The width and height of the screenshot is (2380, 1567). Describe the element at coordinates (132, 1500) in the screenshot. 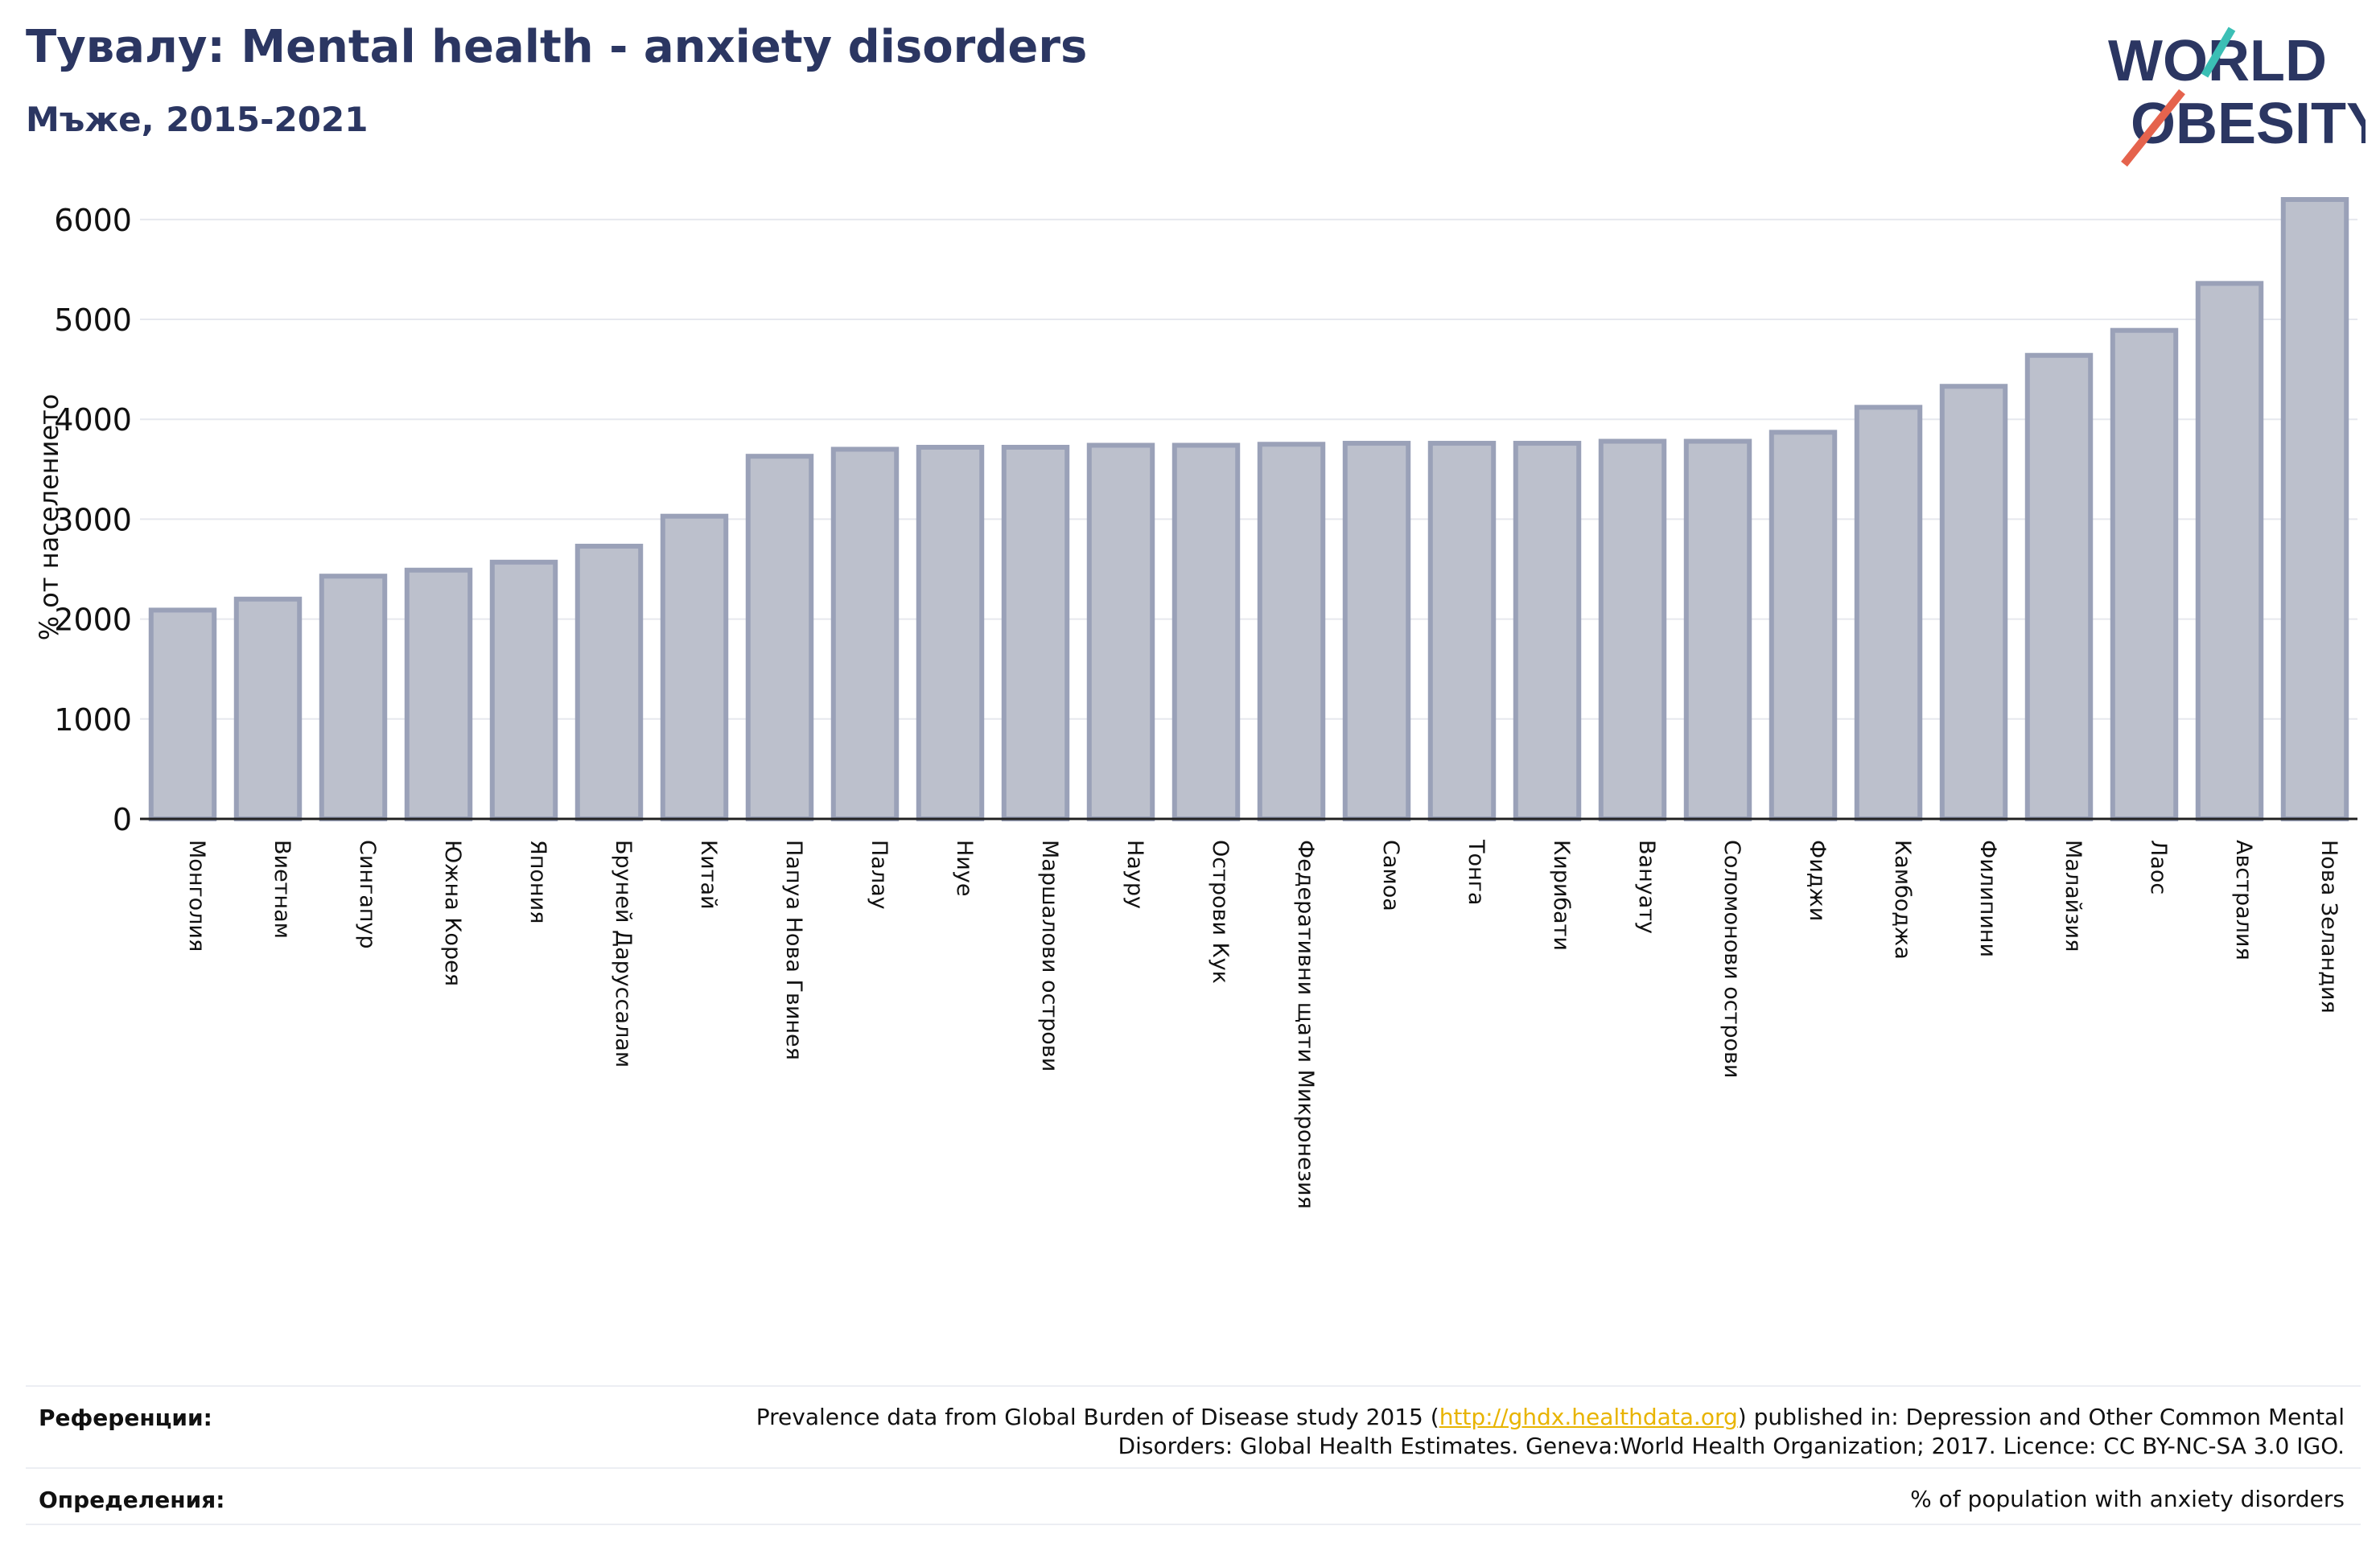

I see `definitions-label: Определения:` at that location.